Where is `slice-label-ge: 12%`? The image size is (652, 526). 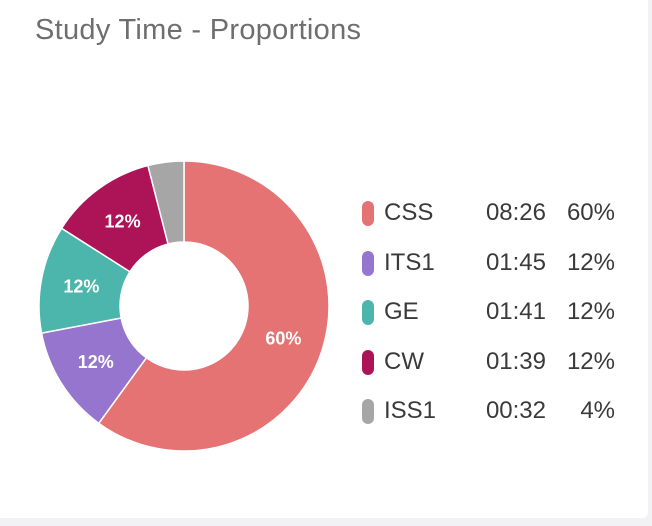 slice-label-ge: 12% is located at coordinates (81, 286).